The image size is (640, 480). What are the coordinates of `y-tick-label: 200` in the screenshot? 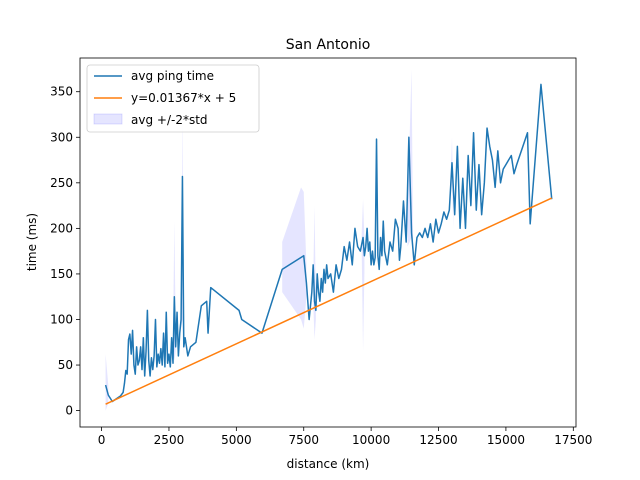 It's located at (61, 228).